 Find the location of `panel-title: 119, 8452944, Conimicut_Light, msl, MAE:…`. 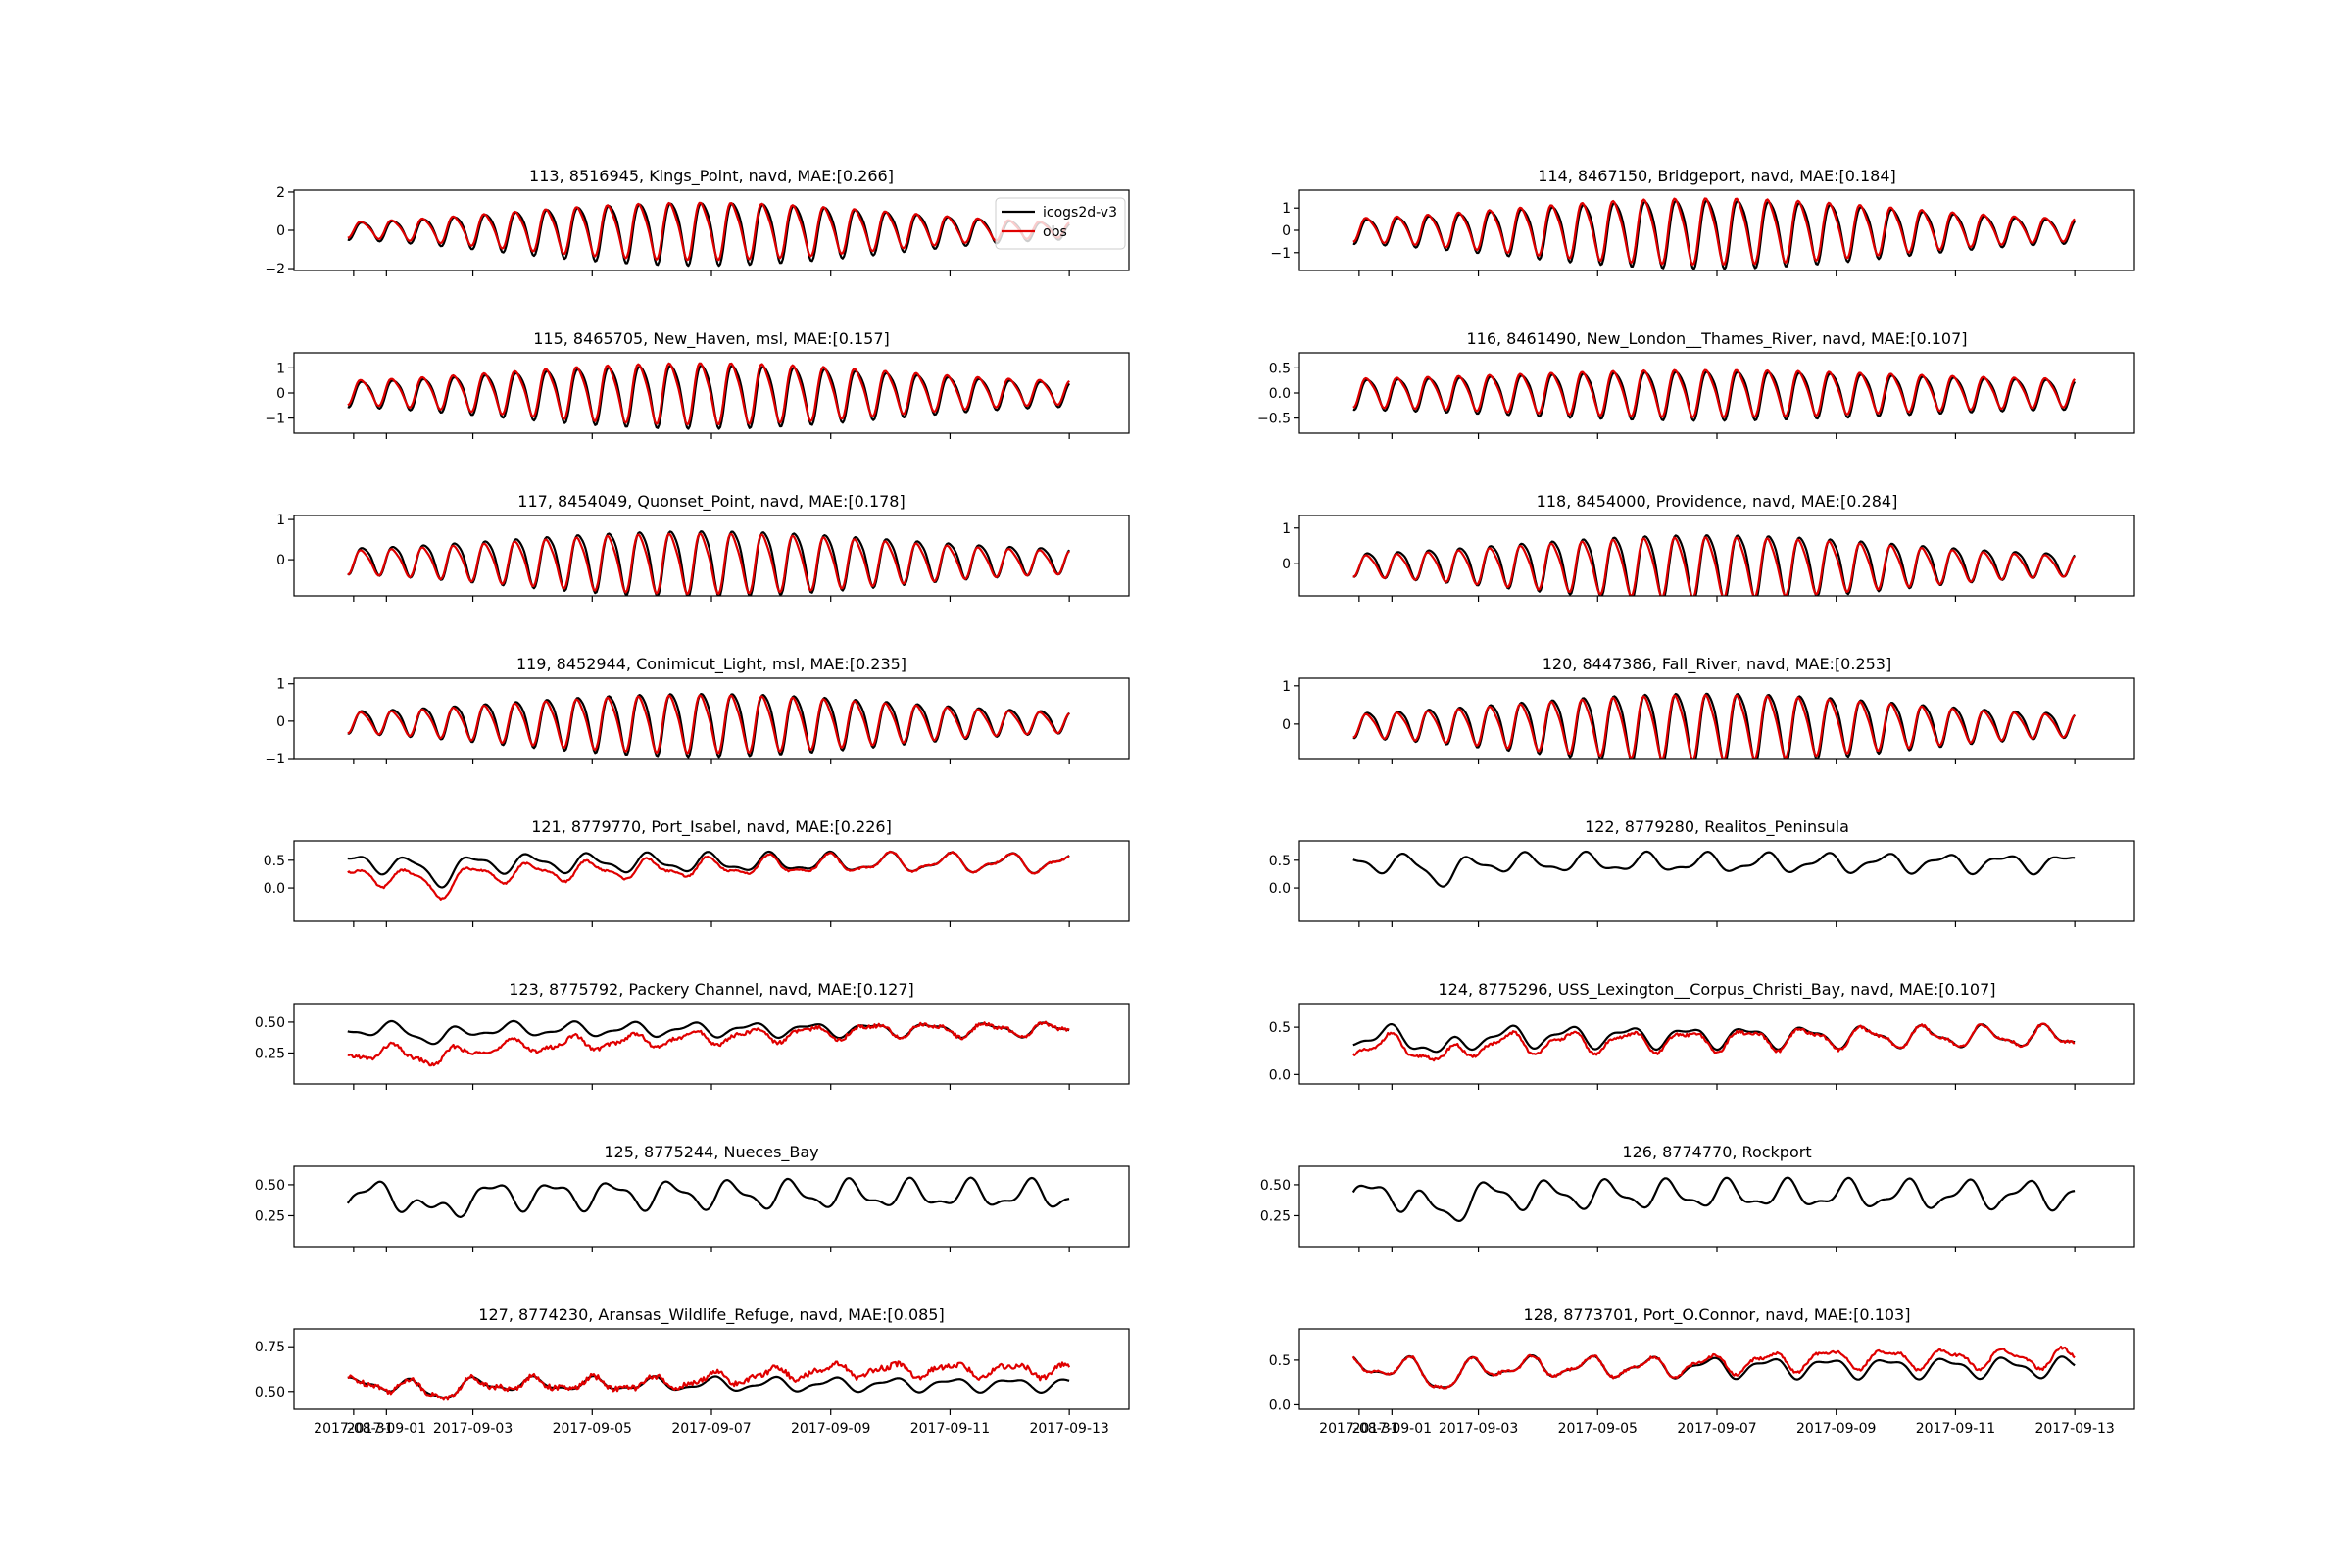

panel-title: 119, 8452944, Conimicut_Light, msl, MAE:… is located at coordinates (711, 664).